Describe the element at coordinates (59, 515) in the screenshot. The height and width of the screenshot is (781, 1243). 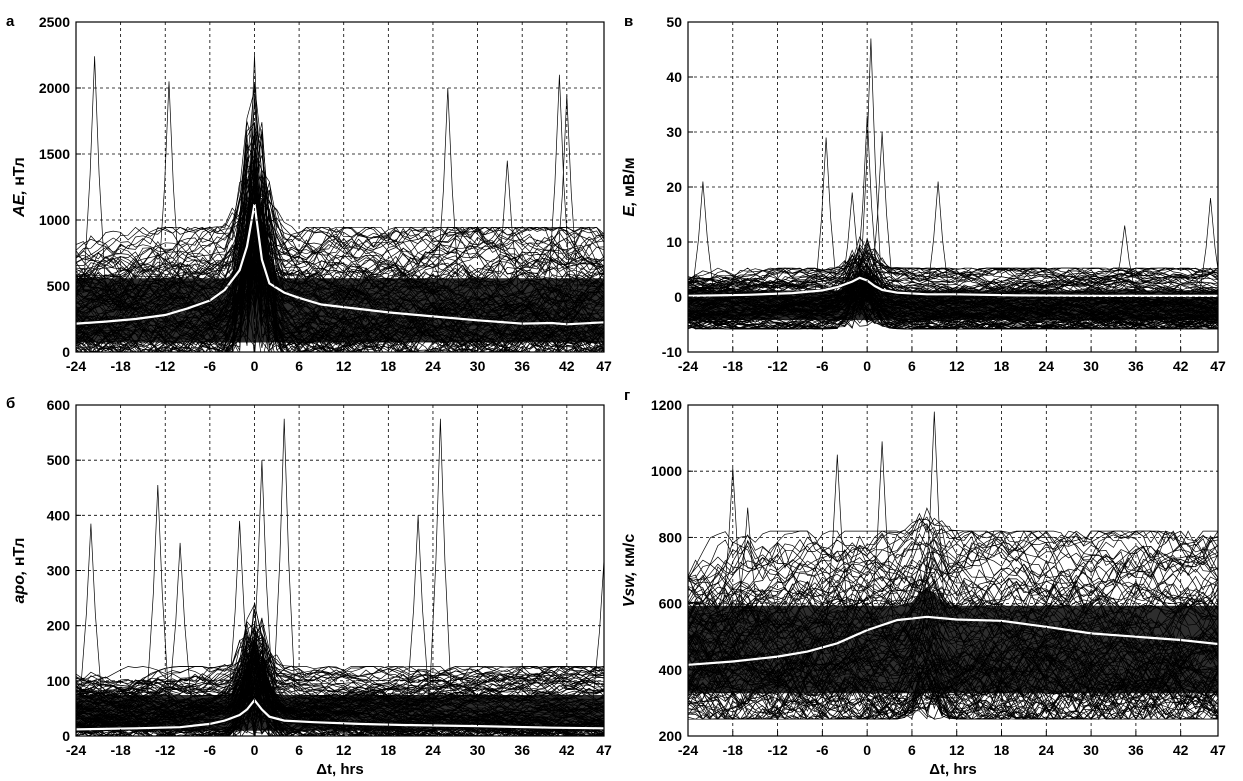
I see `y-tick-label: 400` at that location.